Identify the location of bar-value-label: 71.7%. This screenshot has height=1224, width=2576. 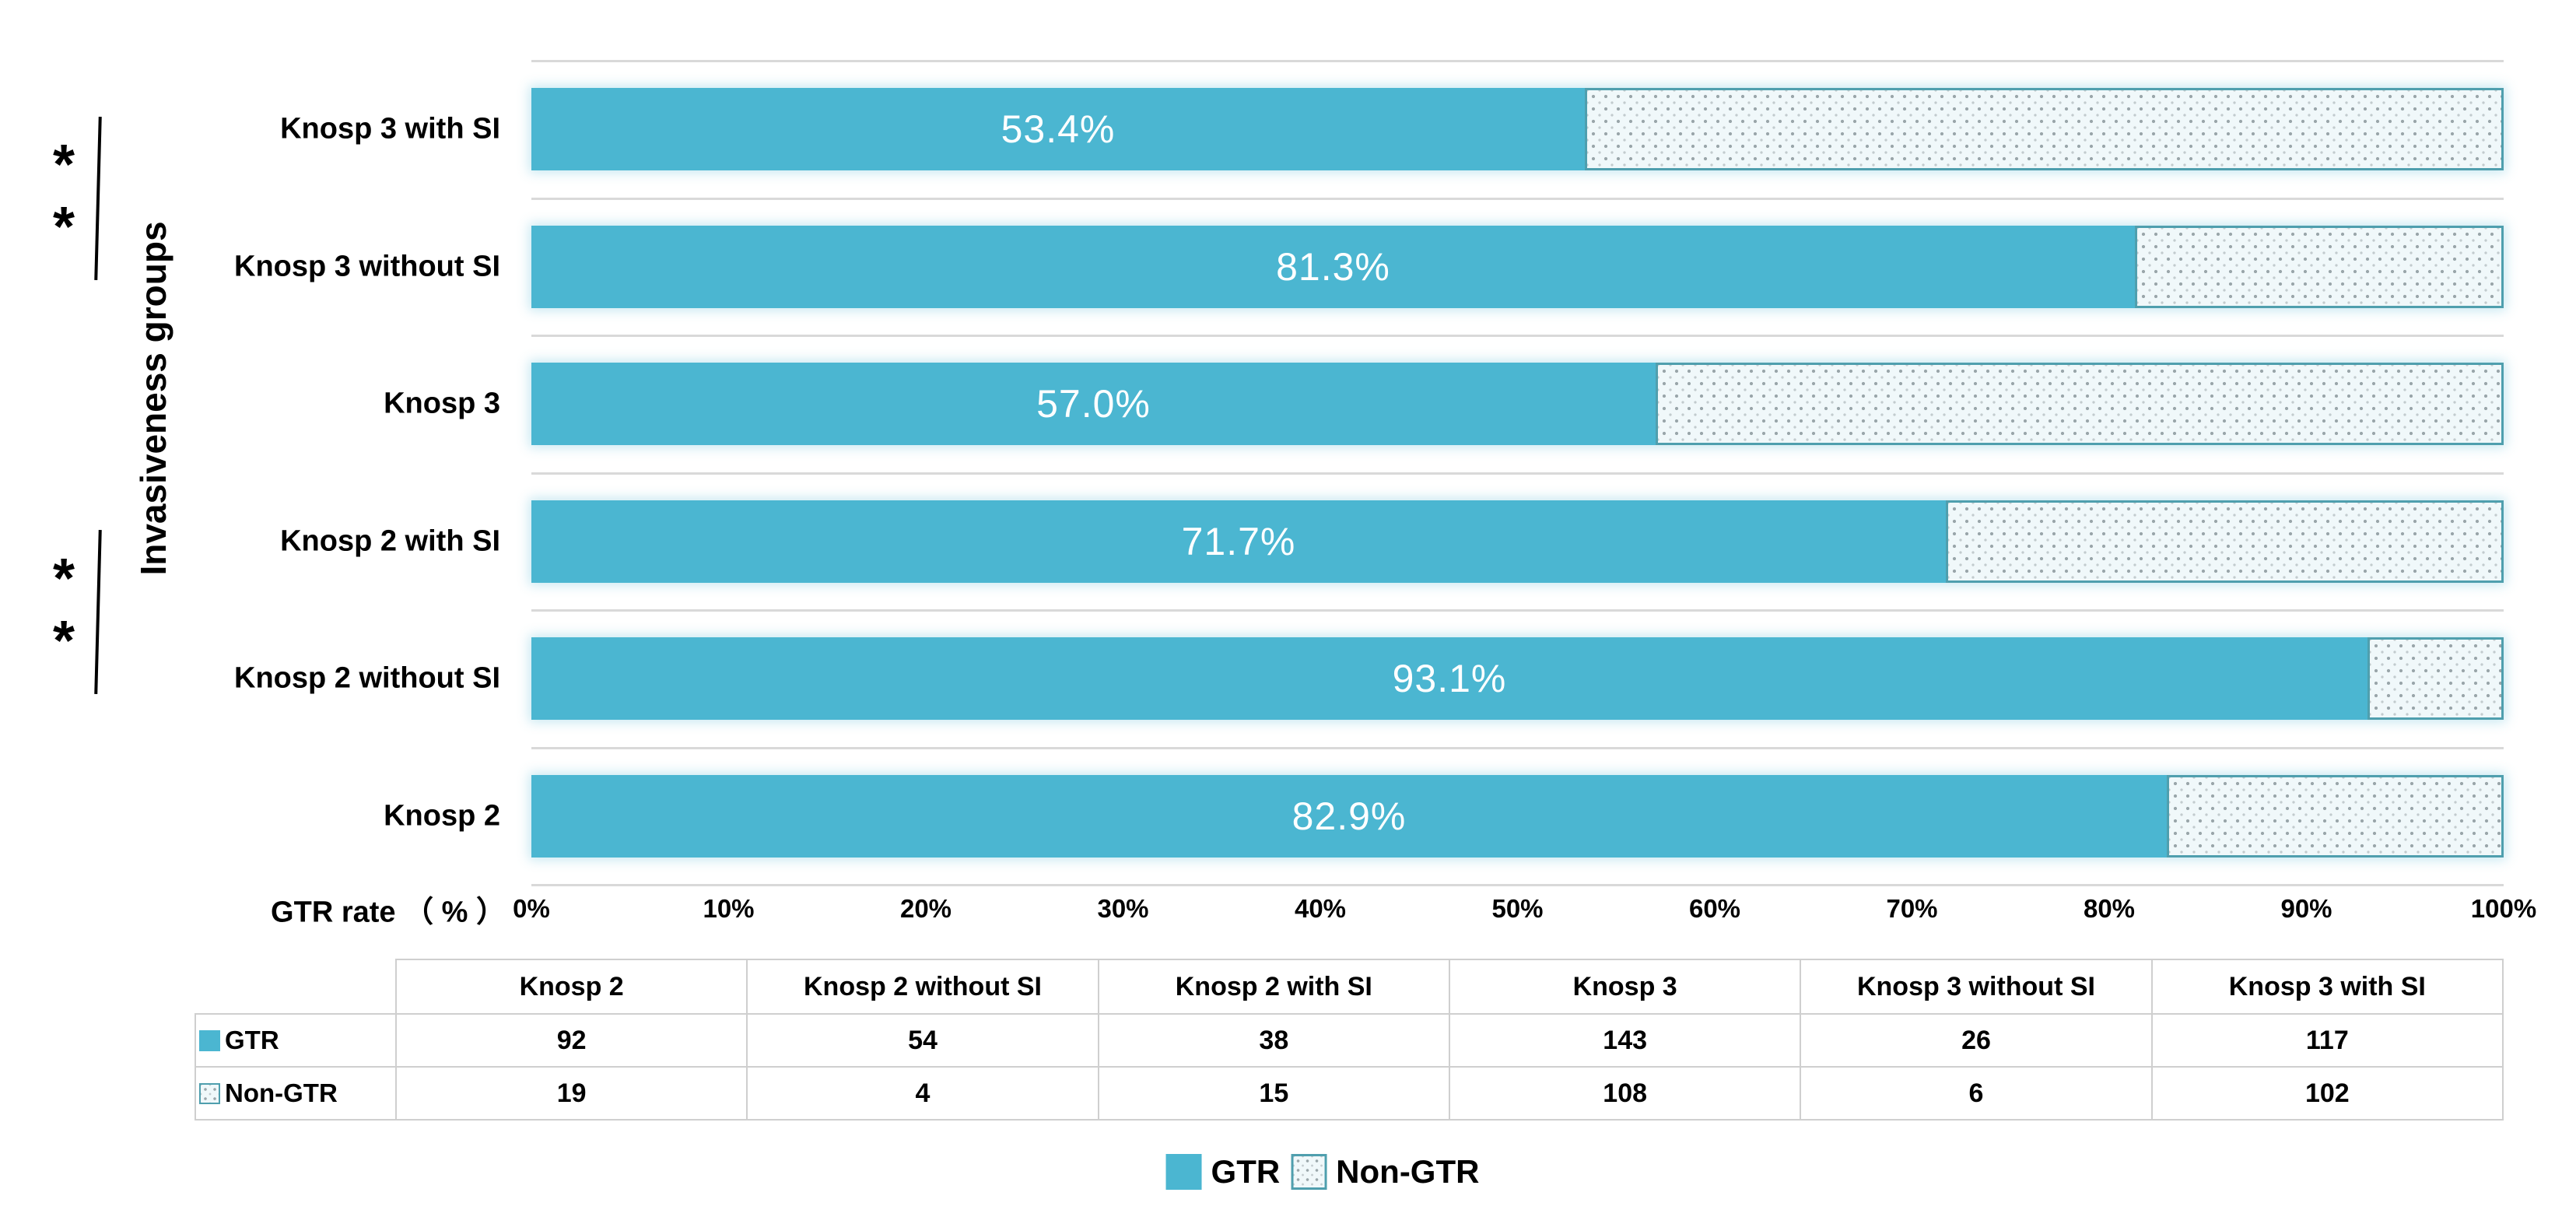
(1239, 541).